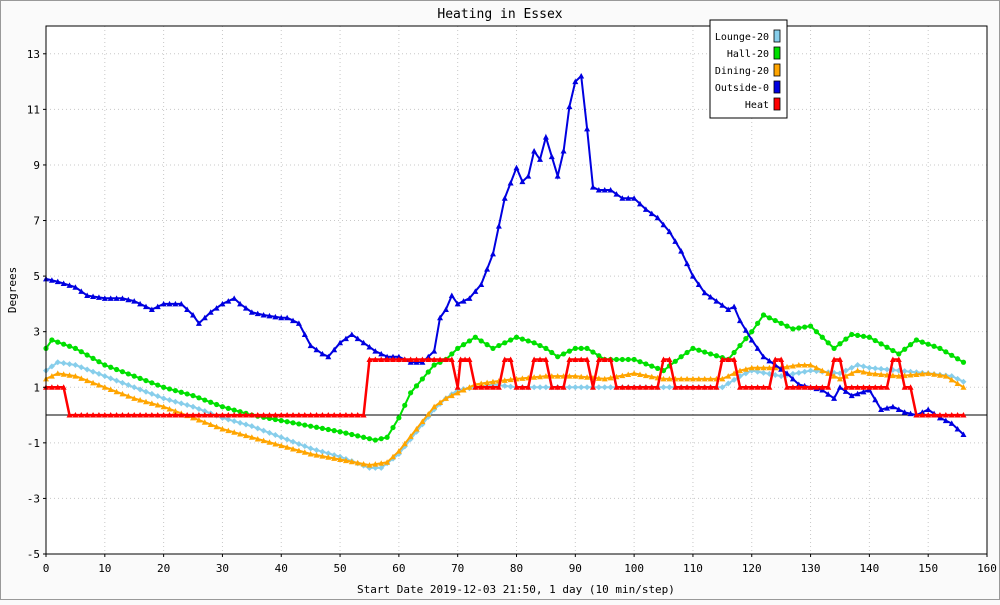 This screenshot has height=605, width=1000. What do you see at coordinates (36, 332) in the screenshot?
I see `y-tick-label: 3` at bounding box center [36, 332].